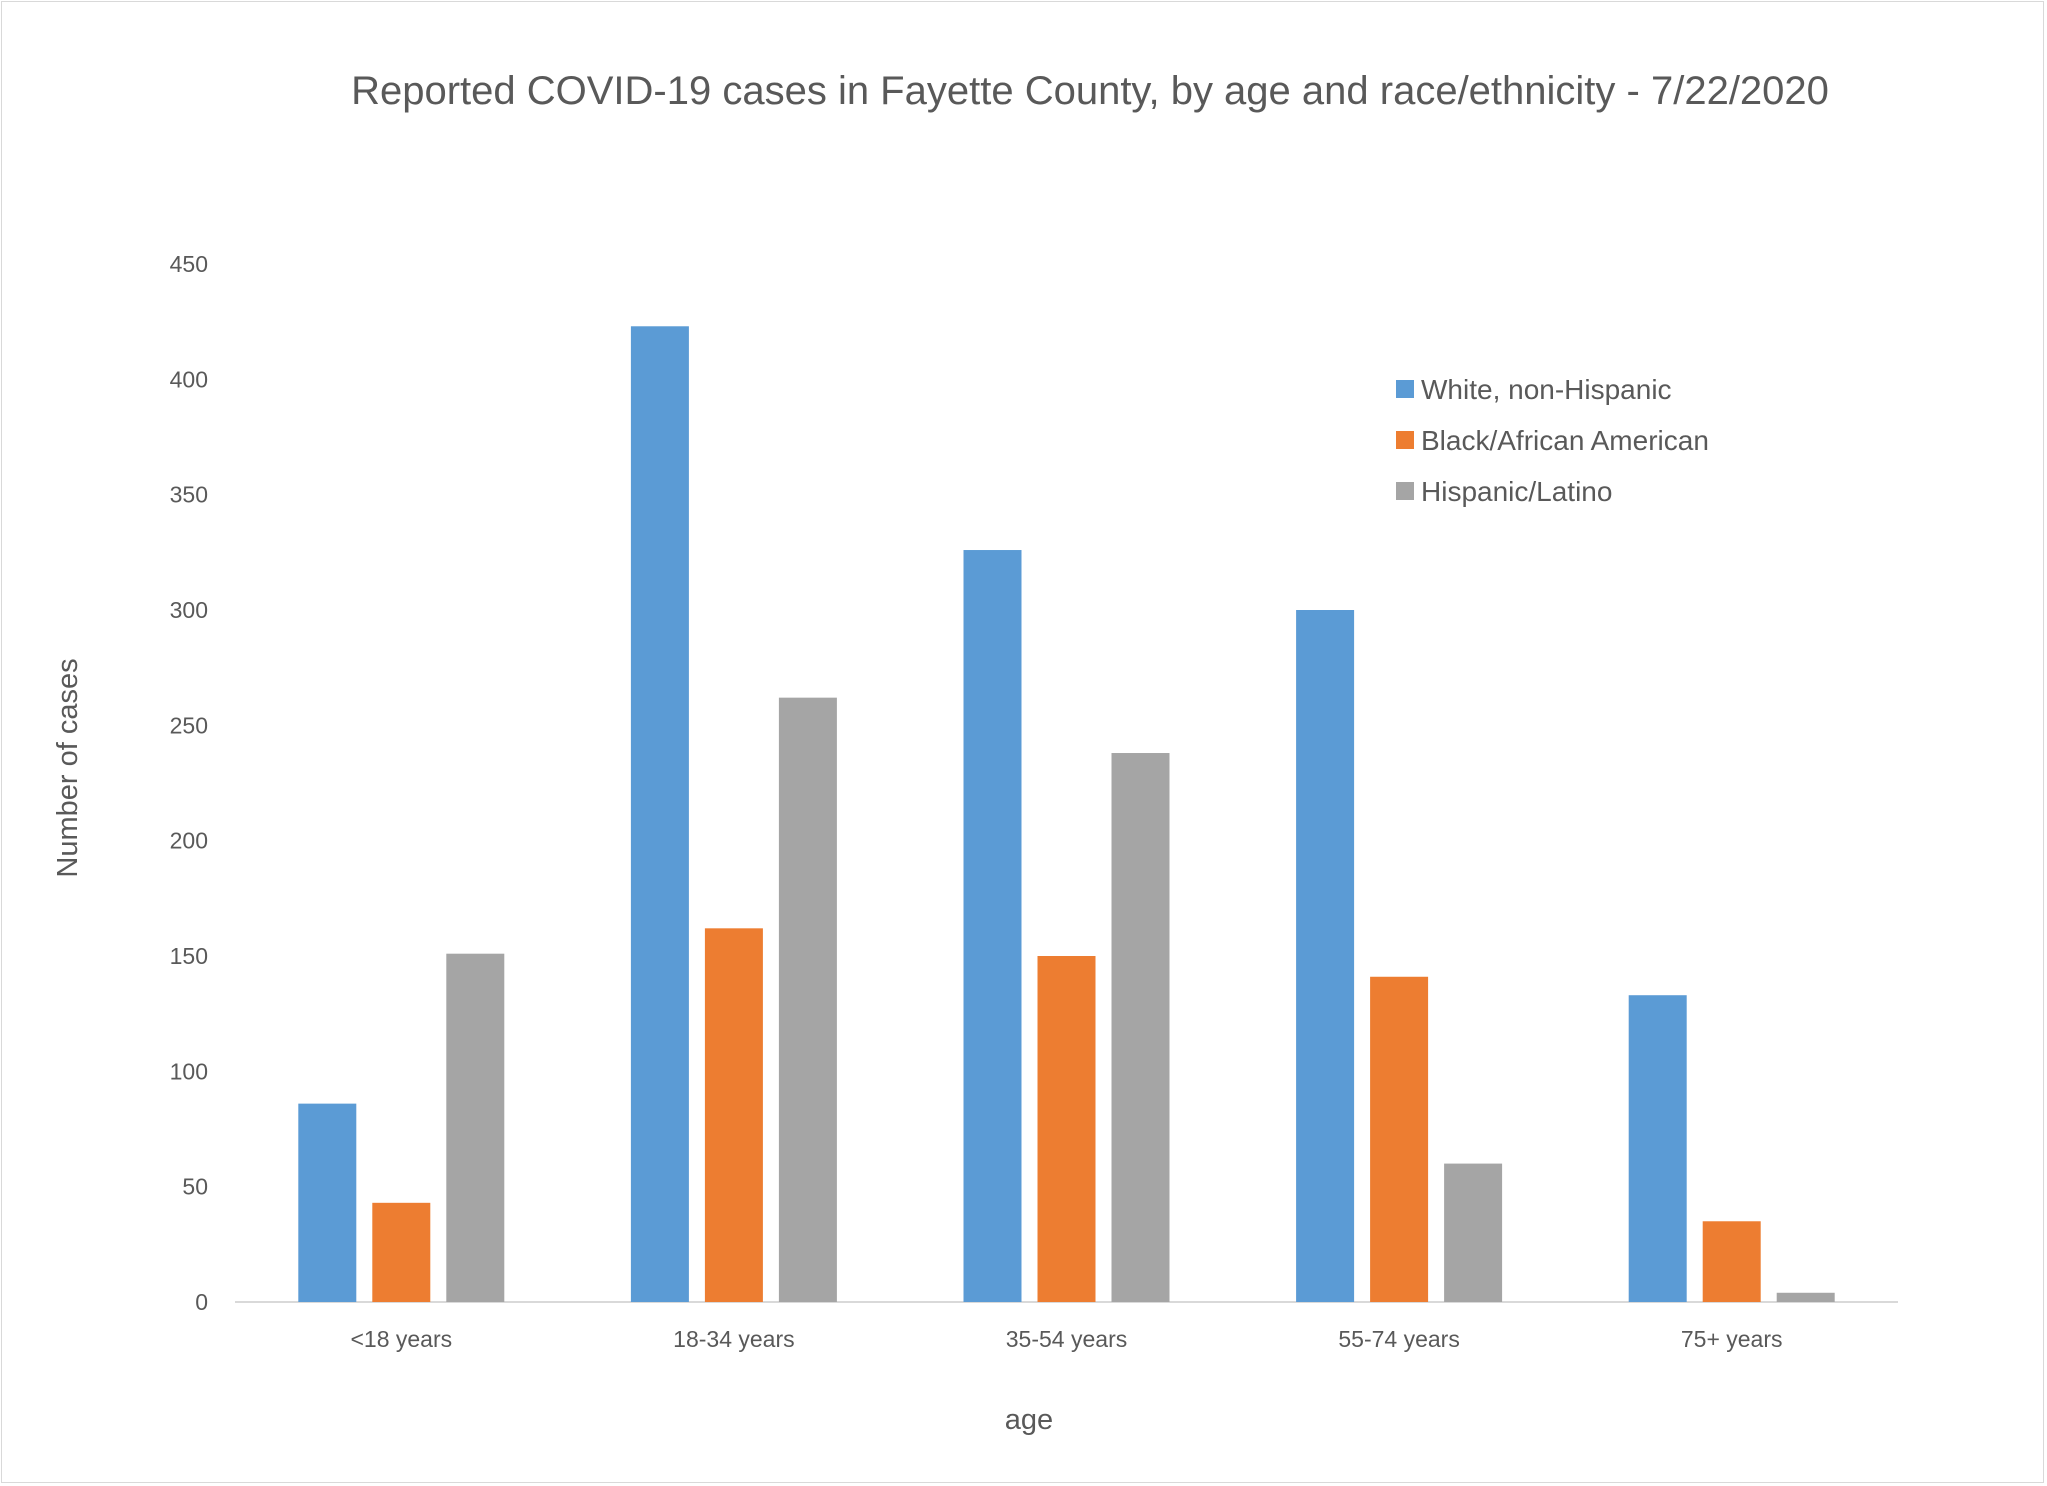  I want to click on y-tick-label: 100, so click(189, 1071).